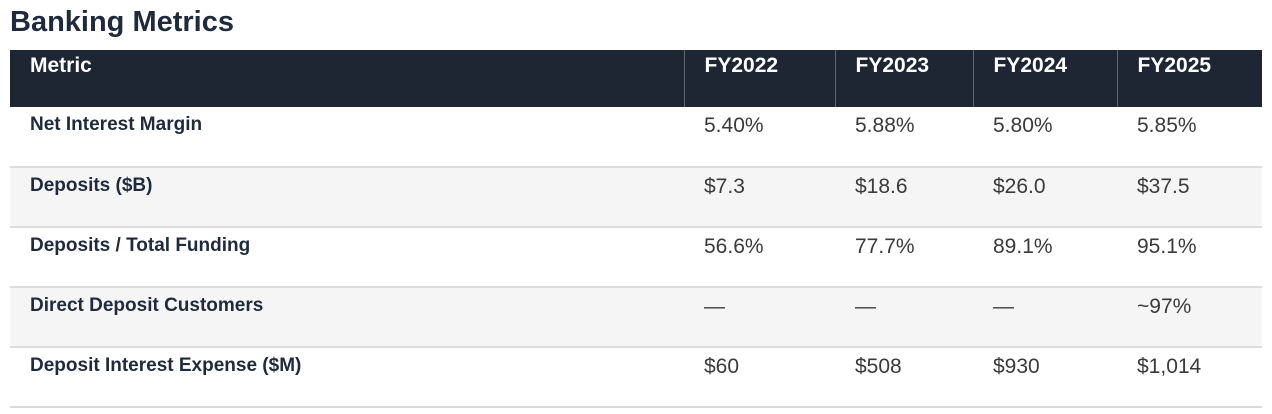 The width and height of the screenshot is (1272, 414). Describe the element at coordinates (91, 185) in the screenshot. I see `metric-label: Deposits ($B)` at that location.